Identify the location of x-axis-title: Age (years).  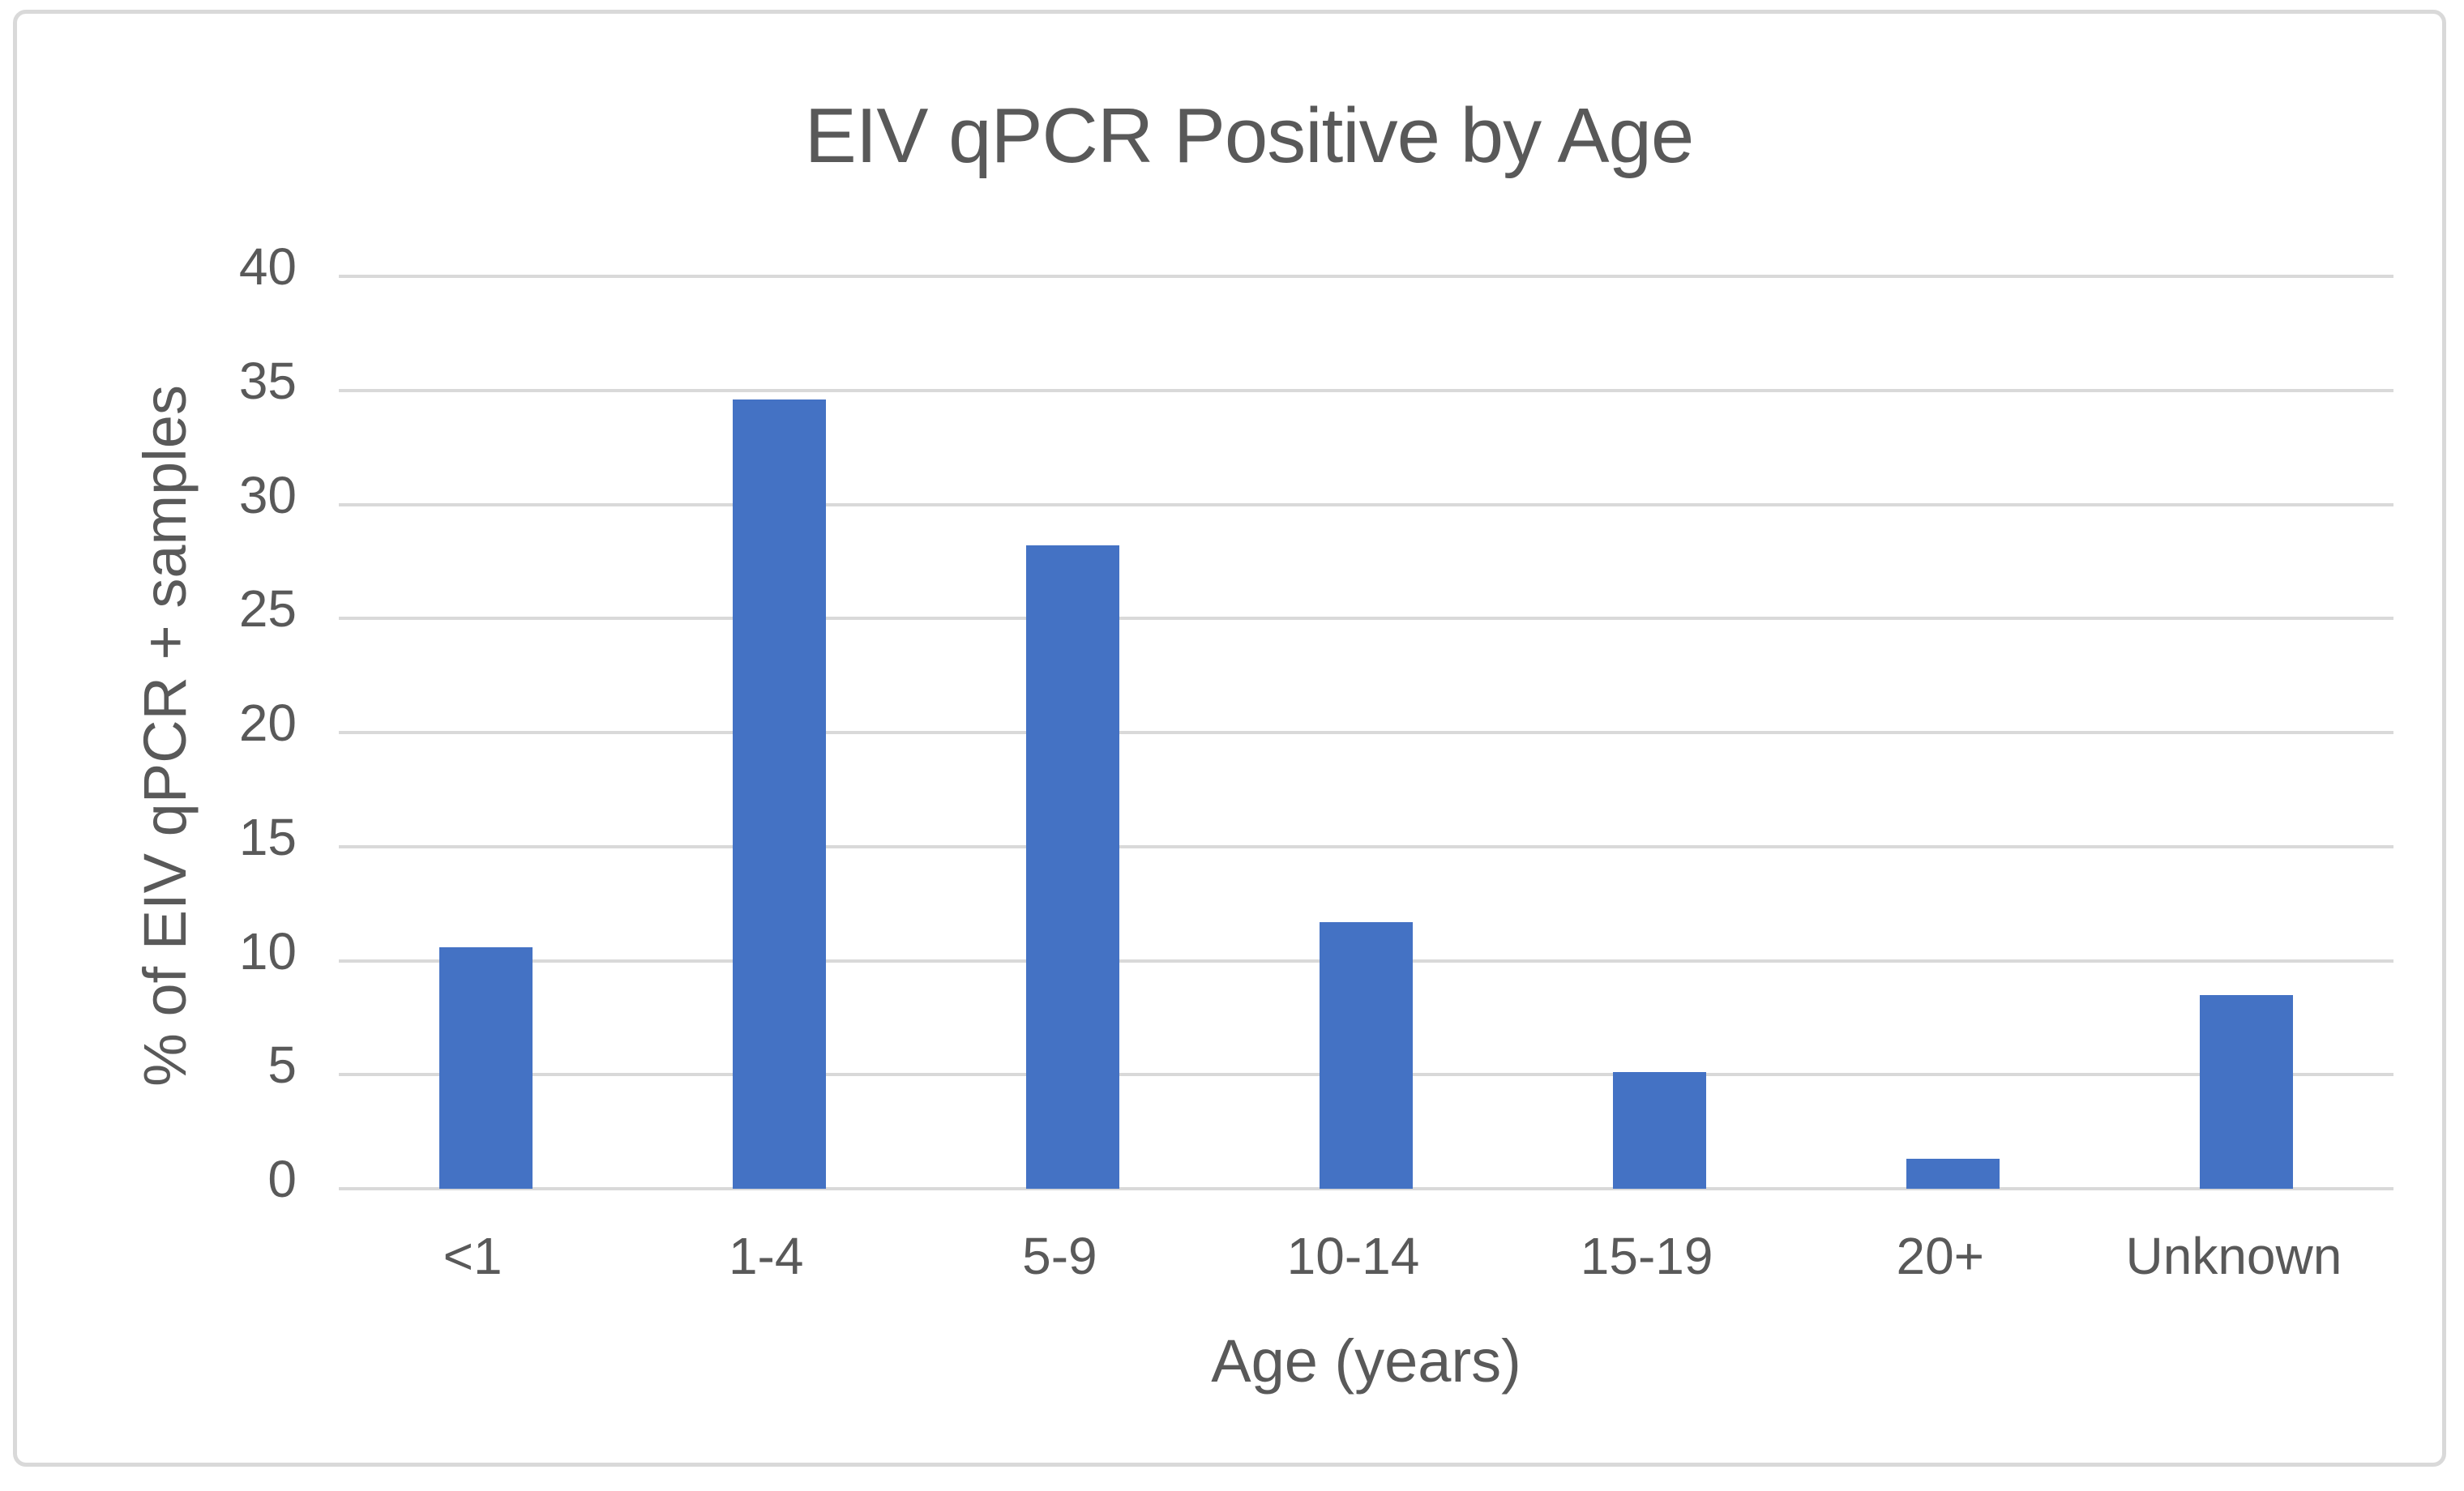
(1366, 1361).